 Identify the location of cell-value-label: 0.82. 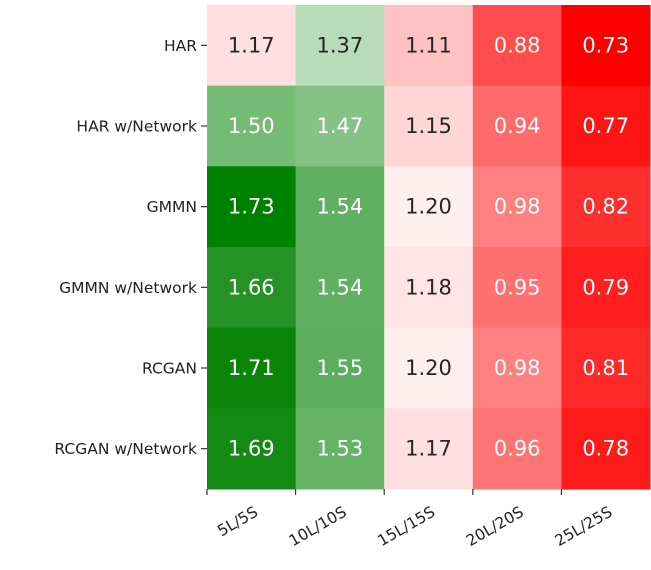
(605, 207).